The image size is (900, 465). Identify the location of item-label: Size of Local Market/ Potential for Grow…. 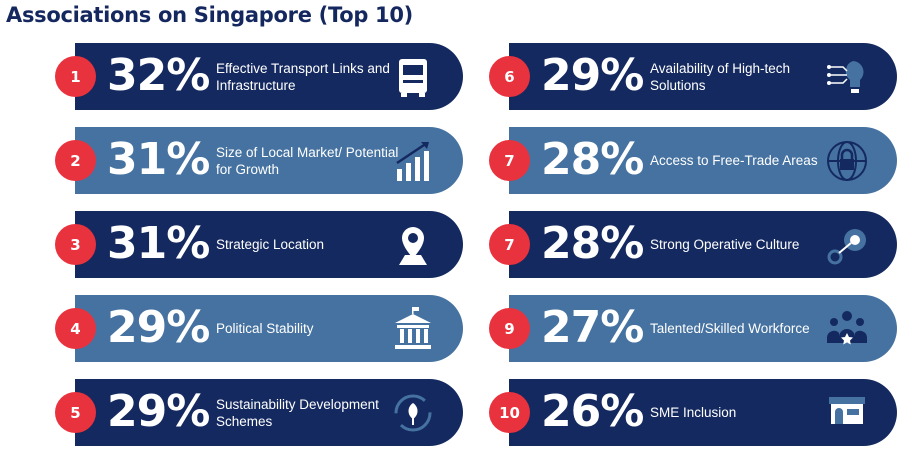
(311, 160).